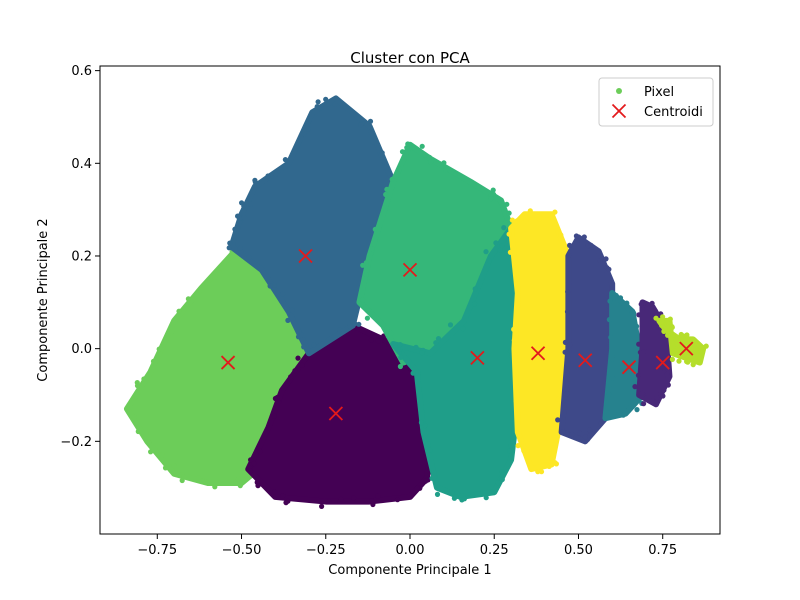 Image resolution: width=800 pixels, height=600 pixels. Describe the element at coordinates (410, 550) in the screenshot. I see `x-tick-label: 0.00` at that location.